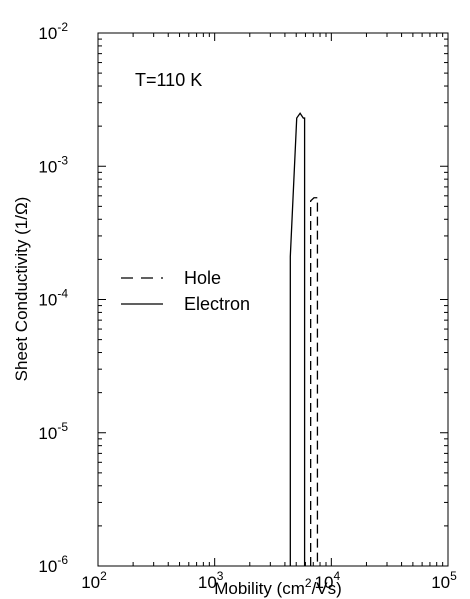  Describe the element at coordinates (217, 304) in the screenshot. I see `legend-label-electron: Electron` at that location.